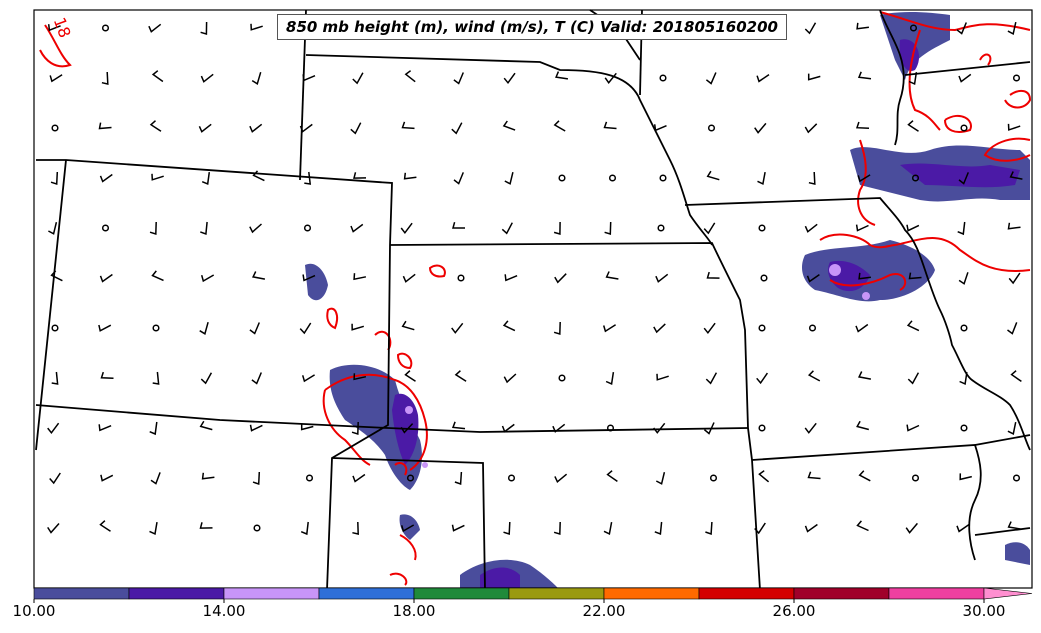  I want to click on colorbar-label: 18.00, so click(414, 611).